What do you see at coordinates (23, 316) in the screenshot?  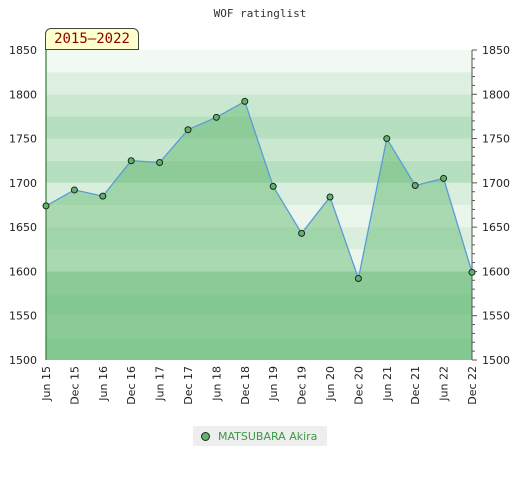 I see `y-tick-label-left: 1550` at bounding box center [23, 316].